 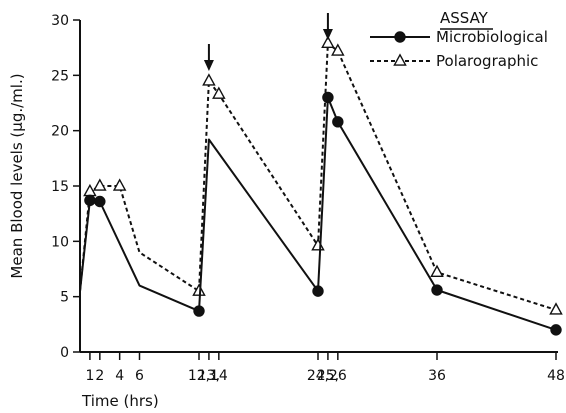 What do you see at coordinates (209, 376) in the screenshot?
I see `x-tick-label: 13,` at bounding box center [209, 376].